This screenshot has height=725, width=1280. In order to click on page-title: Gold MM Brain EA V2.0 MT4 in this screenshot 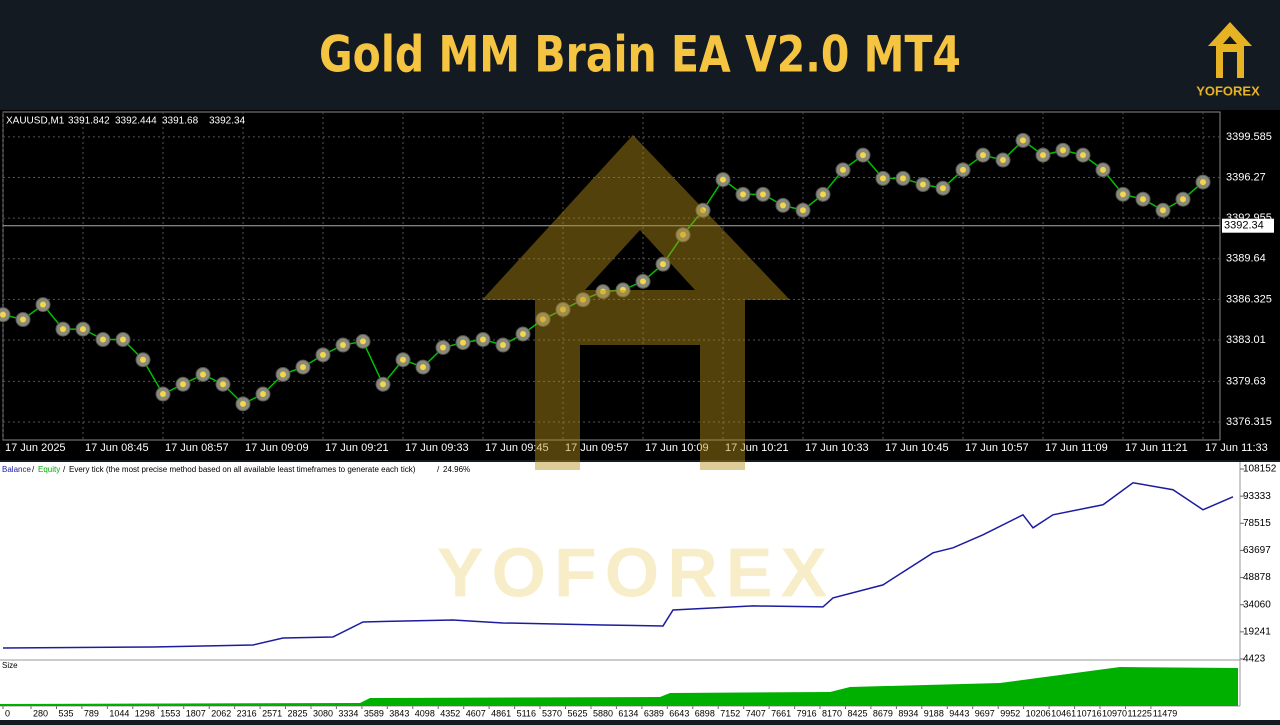, I will do `click(640, 55)`.